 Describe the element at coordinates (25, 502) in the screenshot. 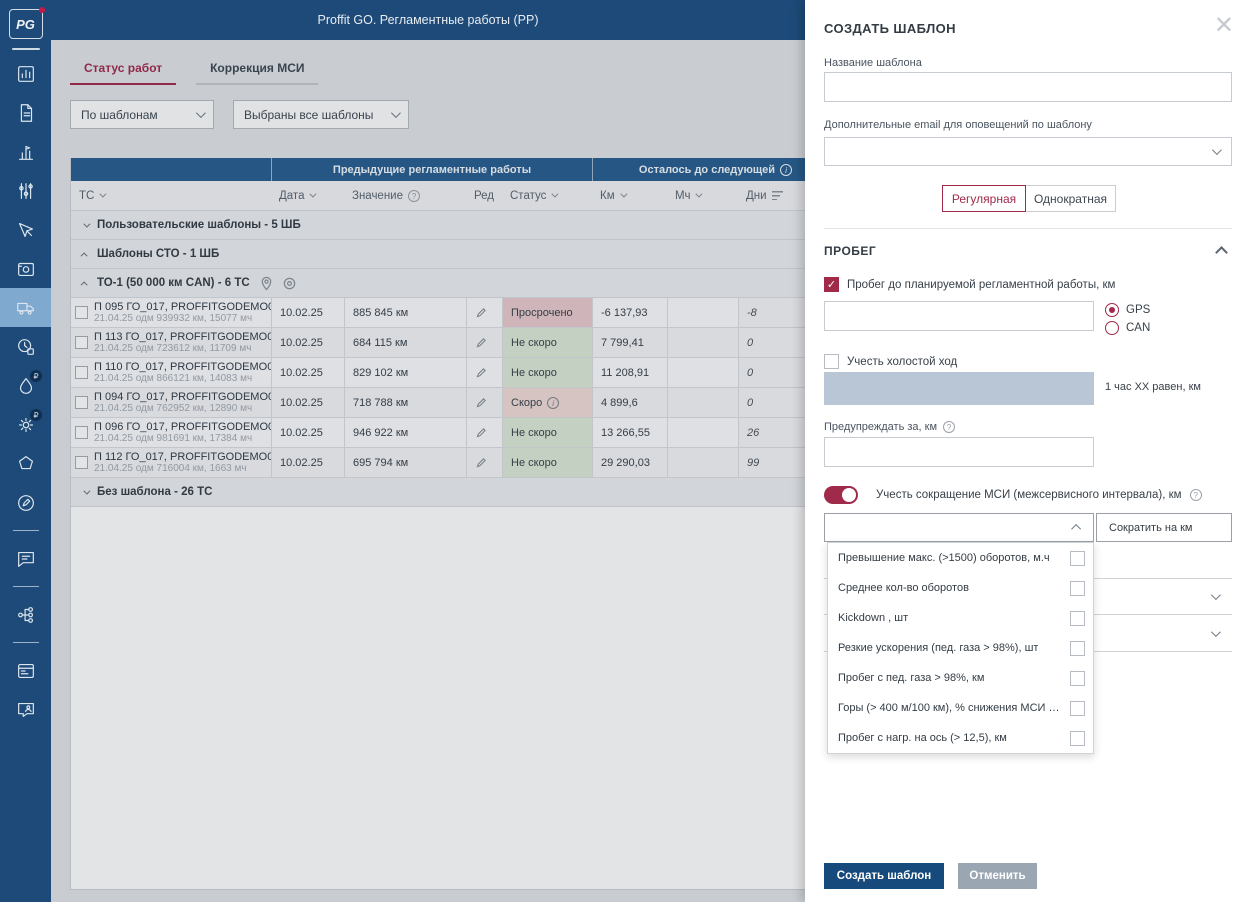

I see `sidebar-item-edit` at that location.